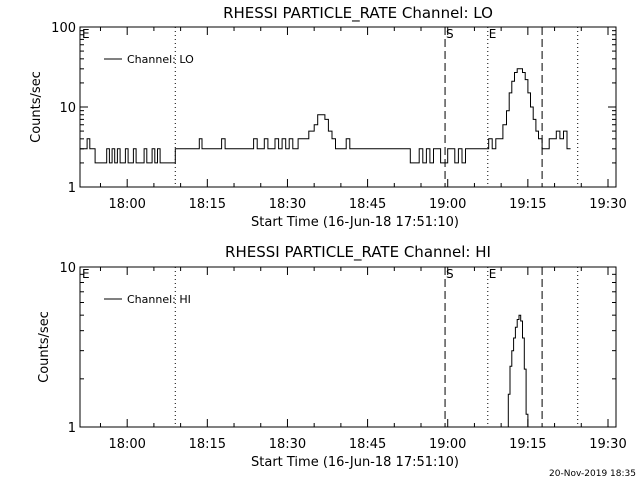  What do you see at coordinates (358, 13) in the screenshot?
I see `chart-title: RHESSI PARTICLE_RATE Channel: LO` at bounding box center [358, 13].